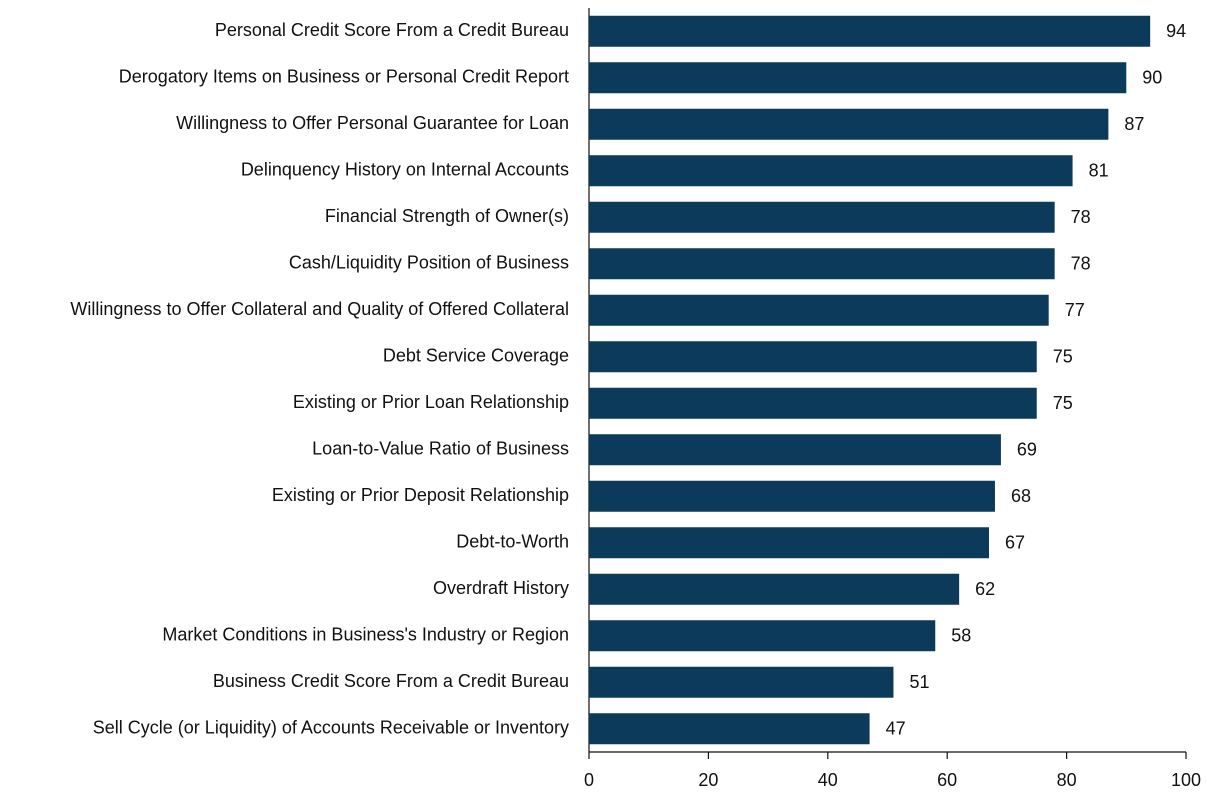 Image resolution: width=1207 pixels, height=794 pixels. Describe the element at coordinates (512, 542) in the screenshot. I see `y-tick-label: Debt-to-Worth` at that location.